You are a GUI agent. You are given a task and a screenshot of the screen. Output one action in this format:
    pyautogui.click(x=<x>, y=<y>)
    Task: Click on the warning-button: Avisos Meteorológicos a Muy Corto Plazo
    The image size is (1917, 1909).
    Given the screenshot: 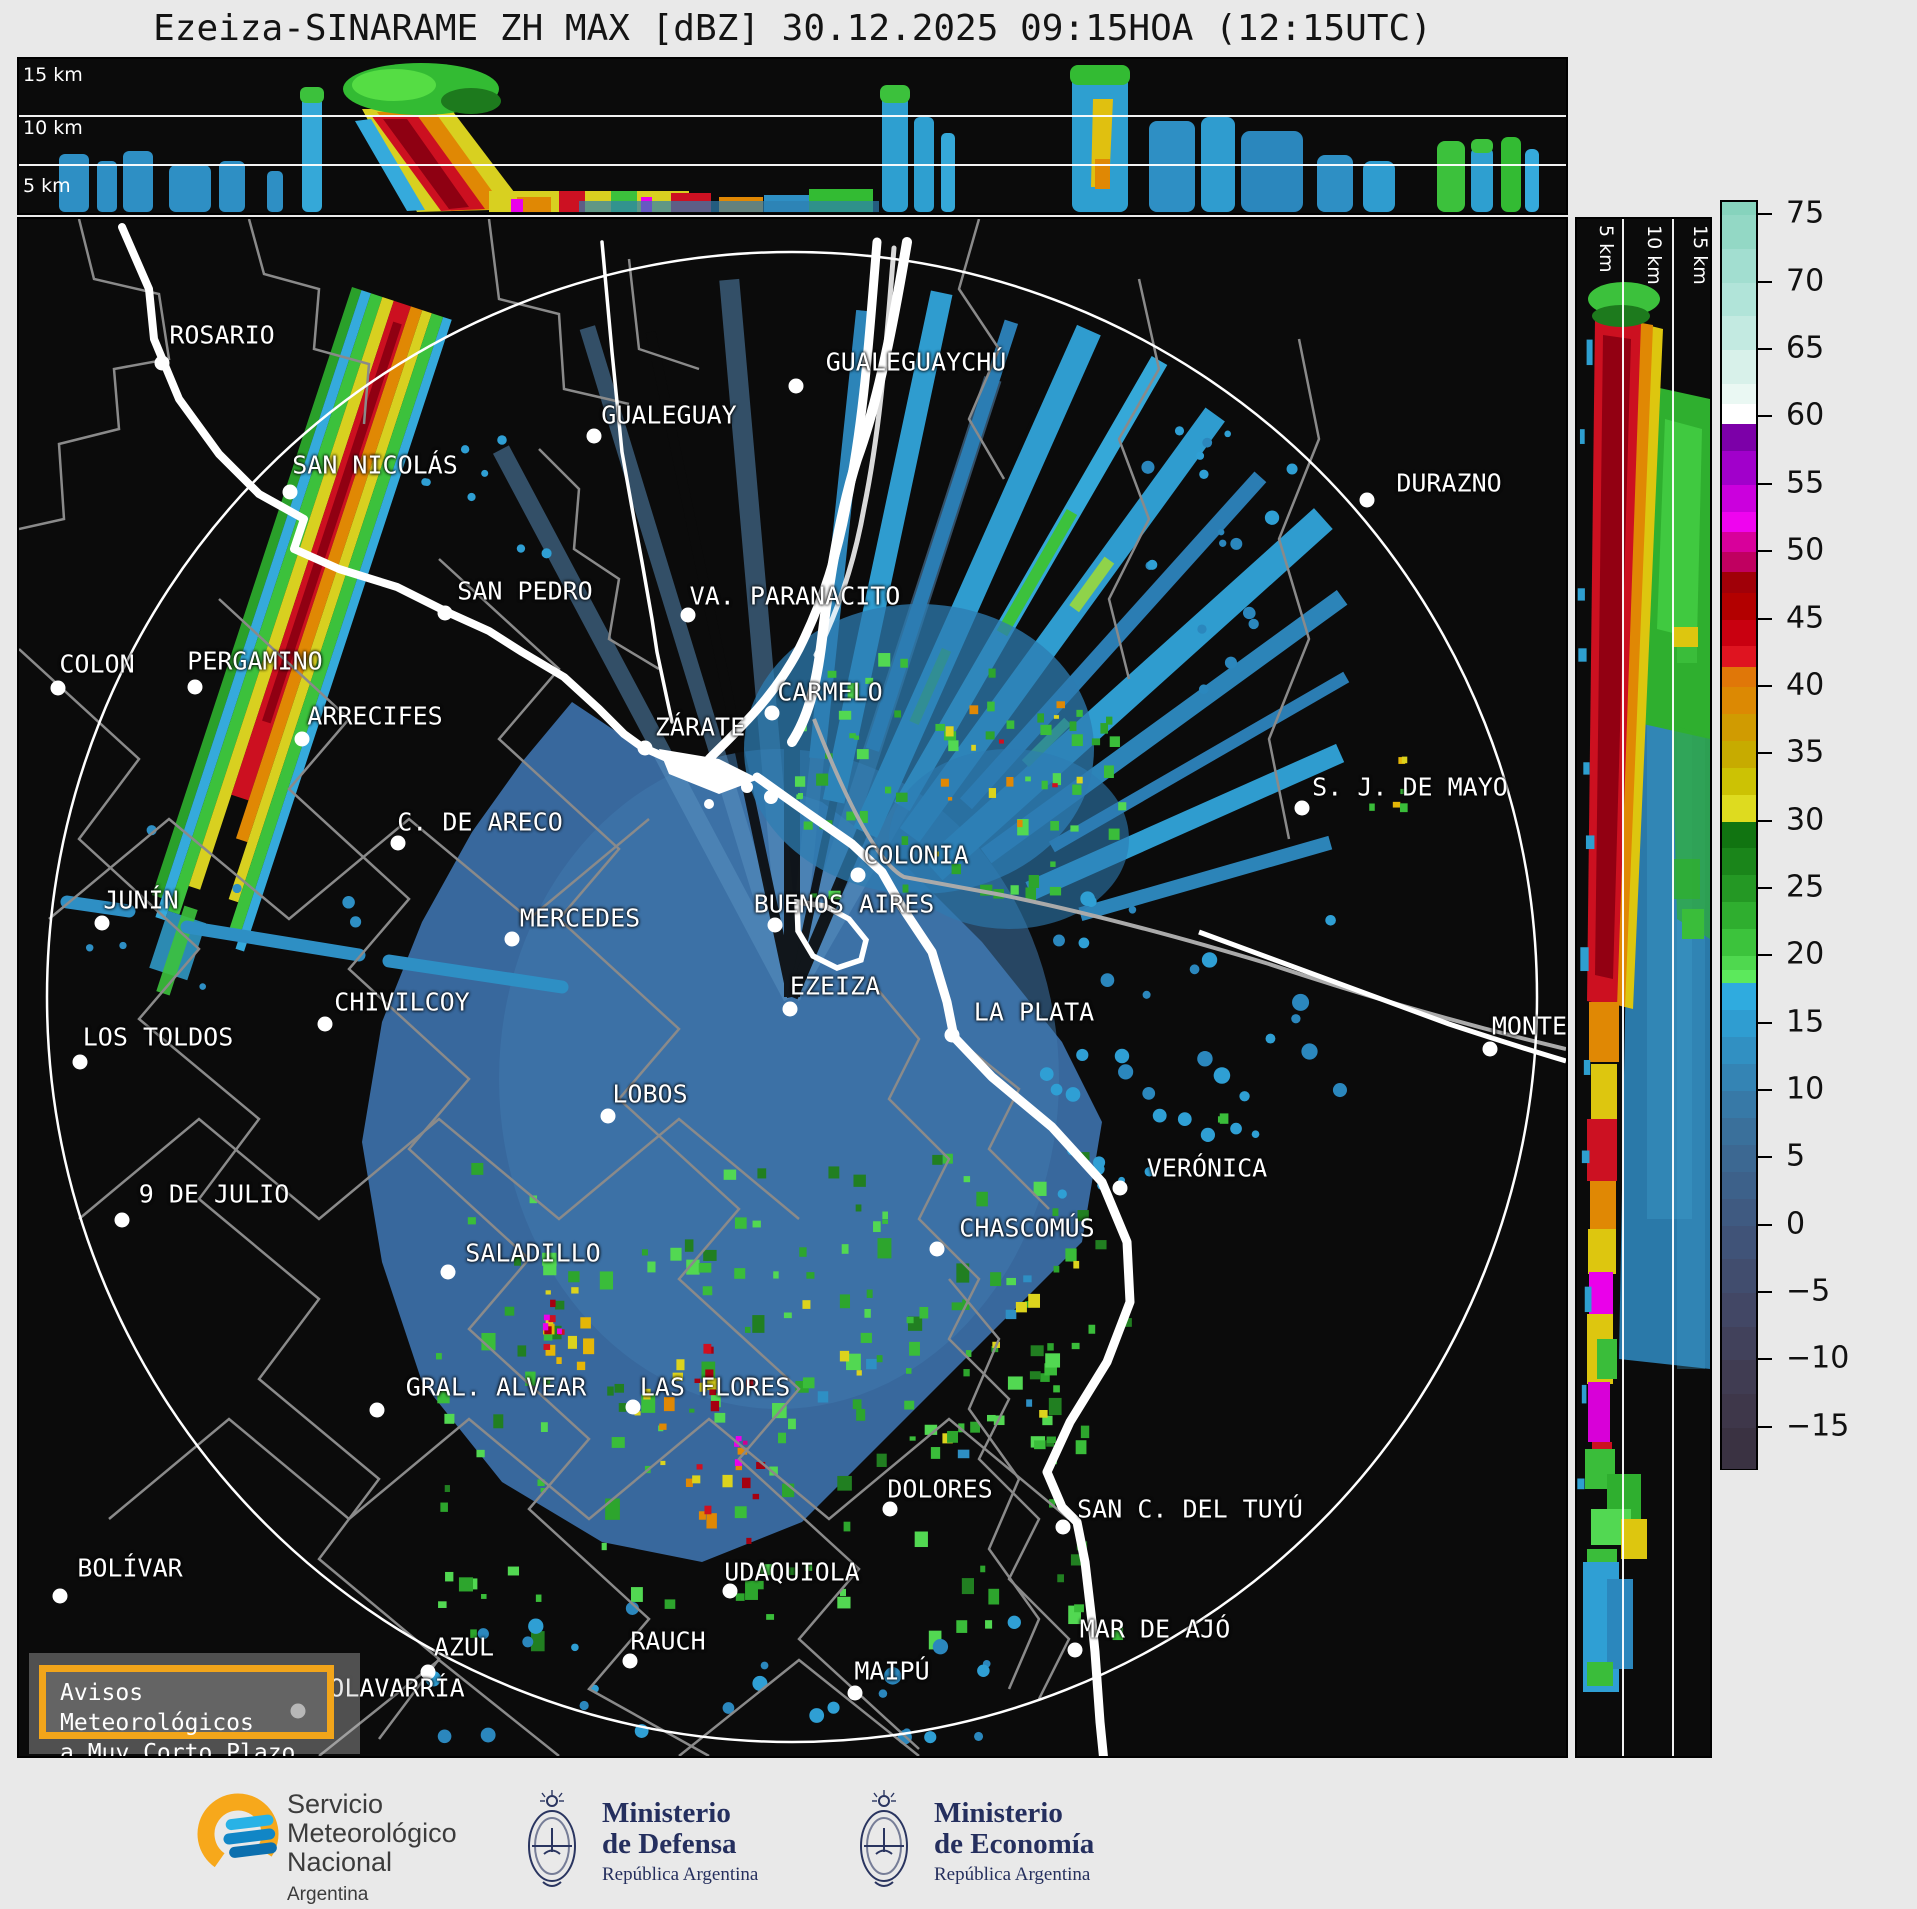 What is the action you would take?
    pyautogui.click(x=186, y=1710)
    